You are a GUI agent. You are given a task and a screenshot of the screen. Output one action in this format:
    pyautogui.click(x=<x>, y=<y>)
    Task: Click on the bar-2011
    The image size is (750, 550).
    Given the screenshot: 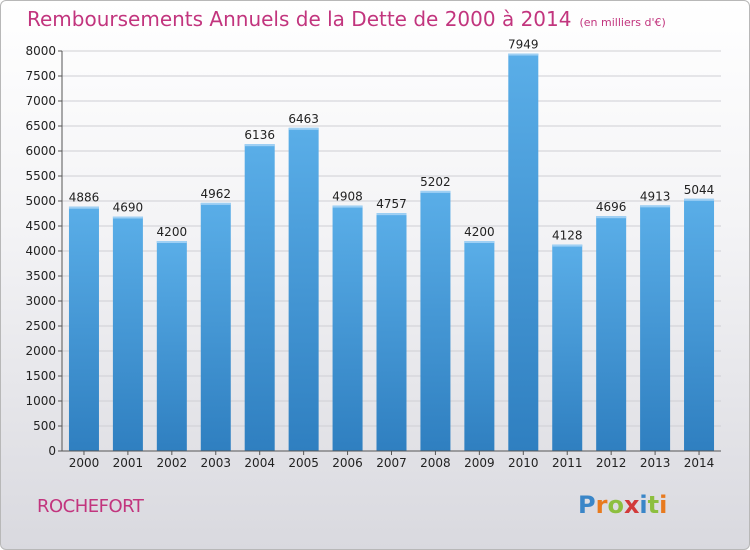 What is the action you would take?
    pyautogui.click(x=567, y=347)
    